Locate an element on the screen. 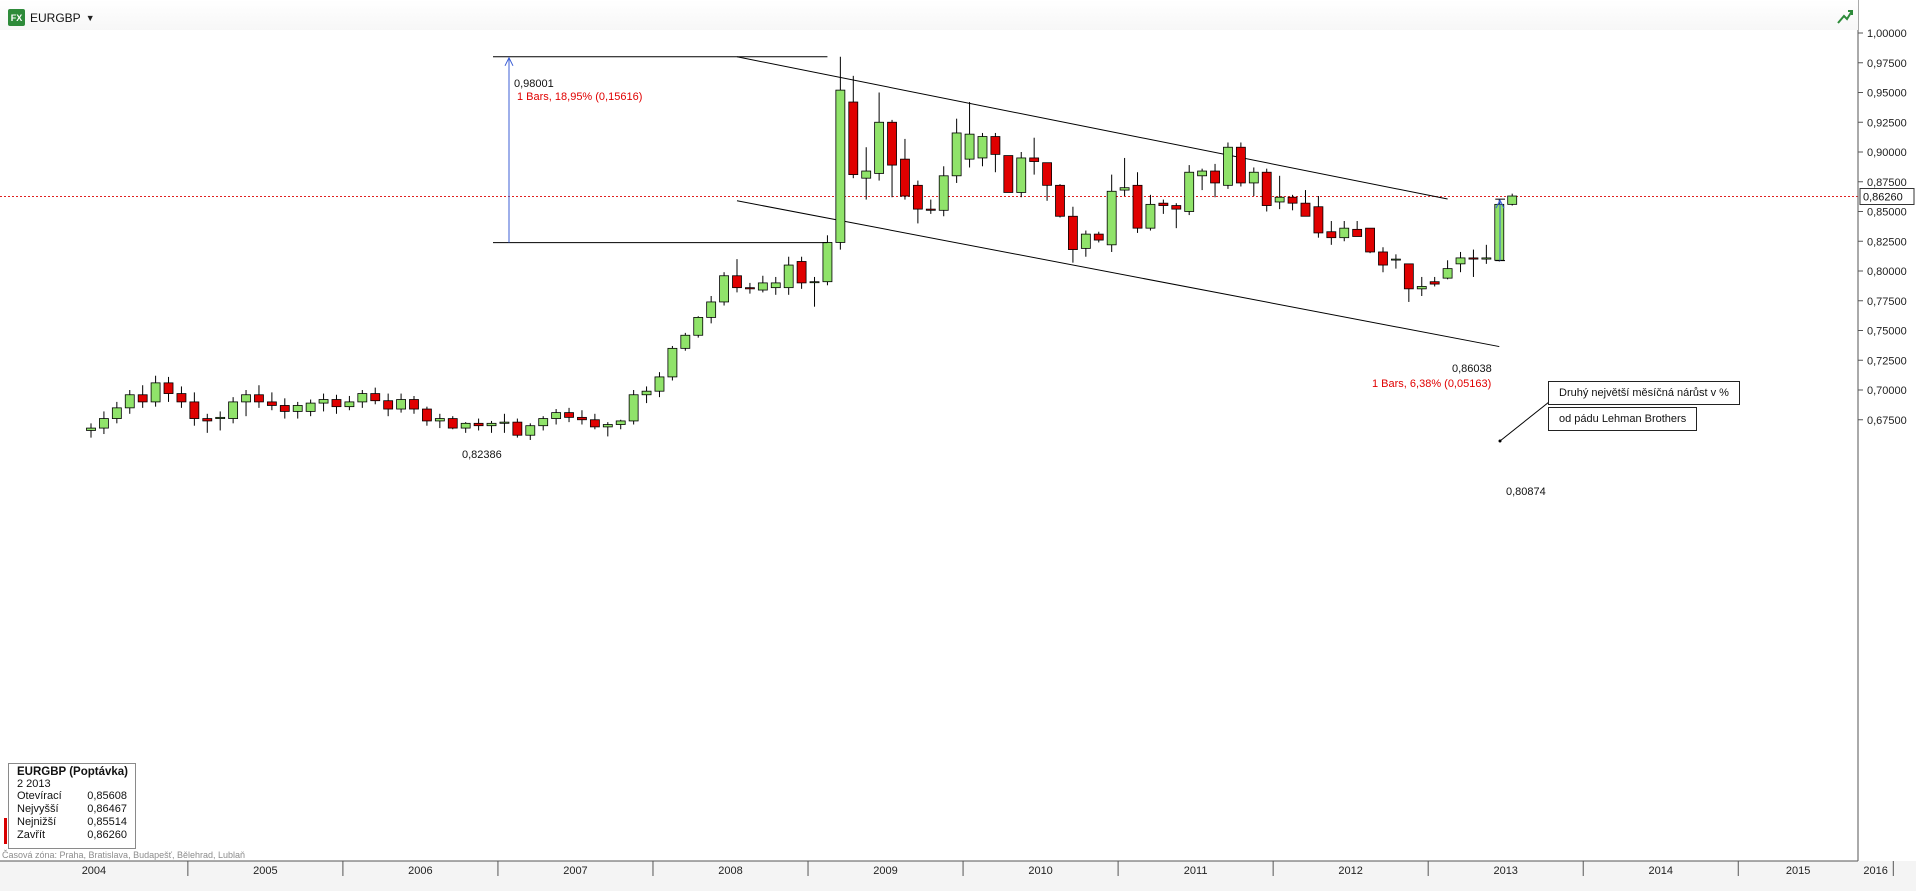 This screenshot has width=1916, height=891. trend-line is located at coordinates (1118, 274).